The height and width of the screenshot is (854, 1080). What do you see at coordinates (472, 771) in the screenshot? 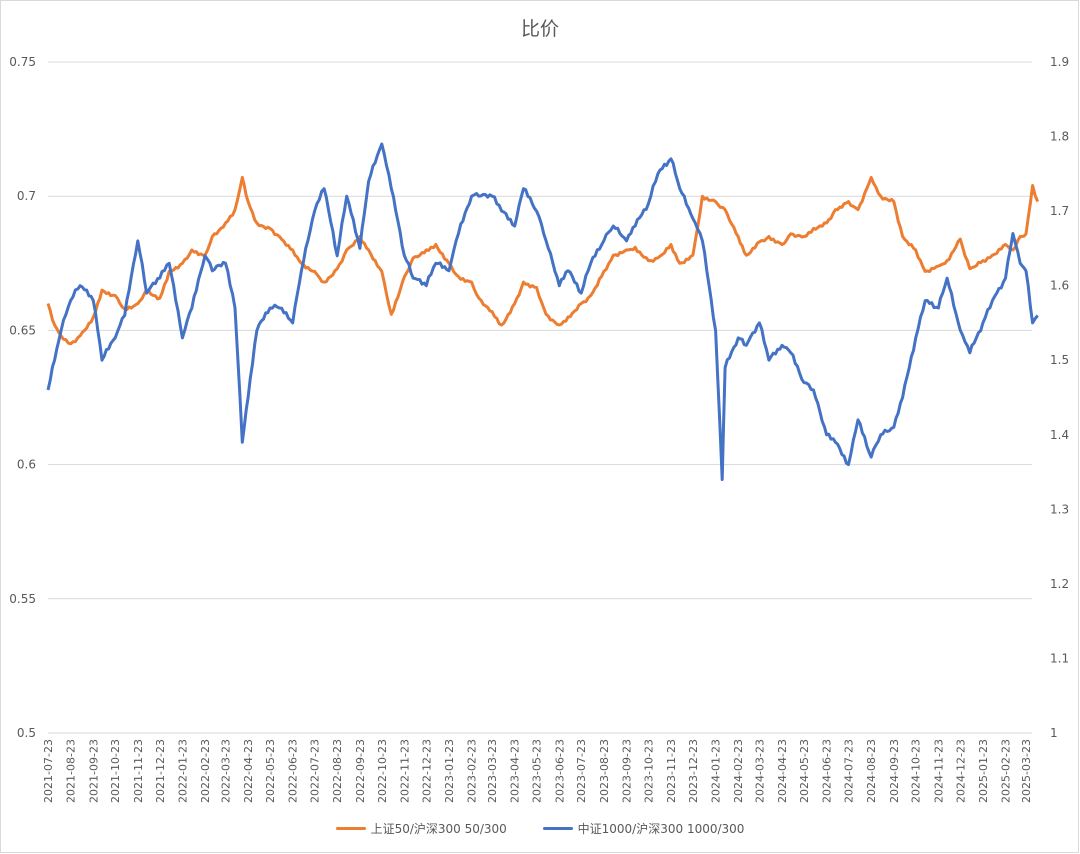
I see `x-tick-label: 2023-02-23` at bounding box center [472, 771].